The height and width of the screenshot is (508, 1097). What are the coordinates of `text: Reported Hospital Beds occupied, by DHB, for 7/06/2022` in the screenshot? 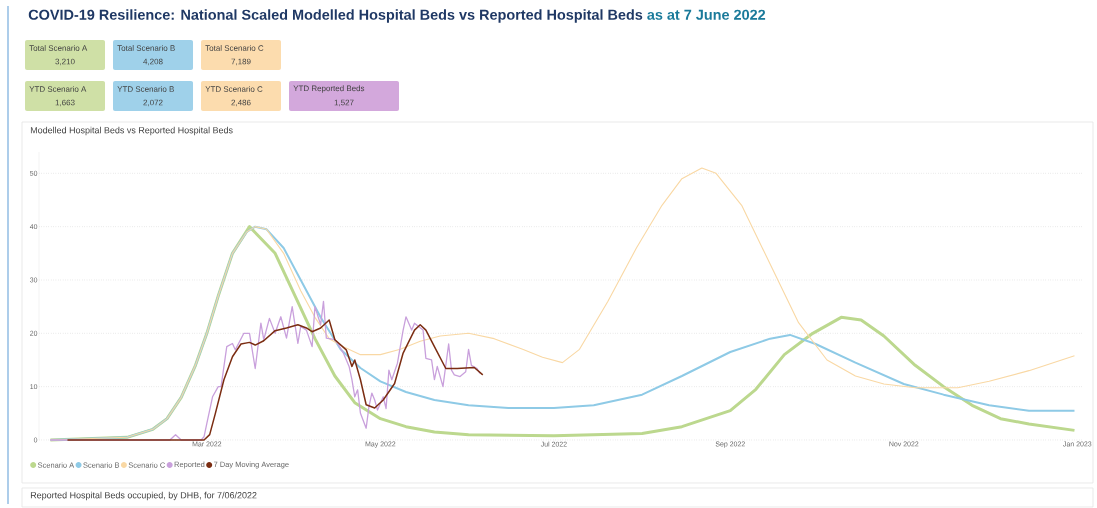 It's located at (143, 496).